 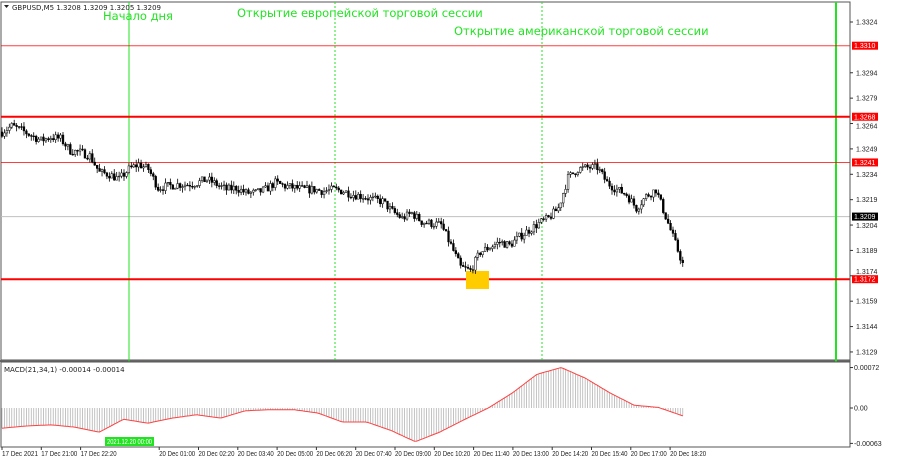 What do you see at coordinates (86, 8) in the screenshot?
I see `symbol-header: GBPUSD,M5 1.3208 1.3209 1.3205 1.3209` at bounding box center [86, 8].